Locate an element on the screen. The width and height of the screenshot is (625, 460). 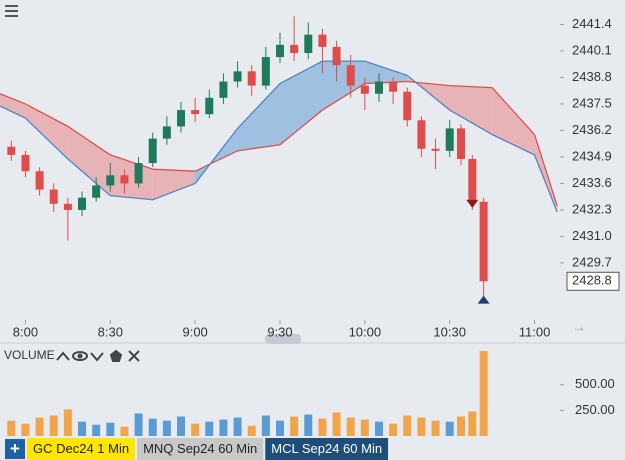
volume-title: VOLUME is located at coordinates (29, 355).